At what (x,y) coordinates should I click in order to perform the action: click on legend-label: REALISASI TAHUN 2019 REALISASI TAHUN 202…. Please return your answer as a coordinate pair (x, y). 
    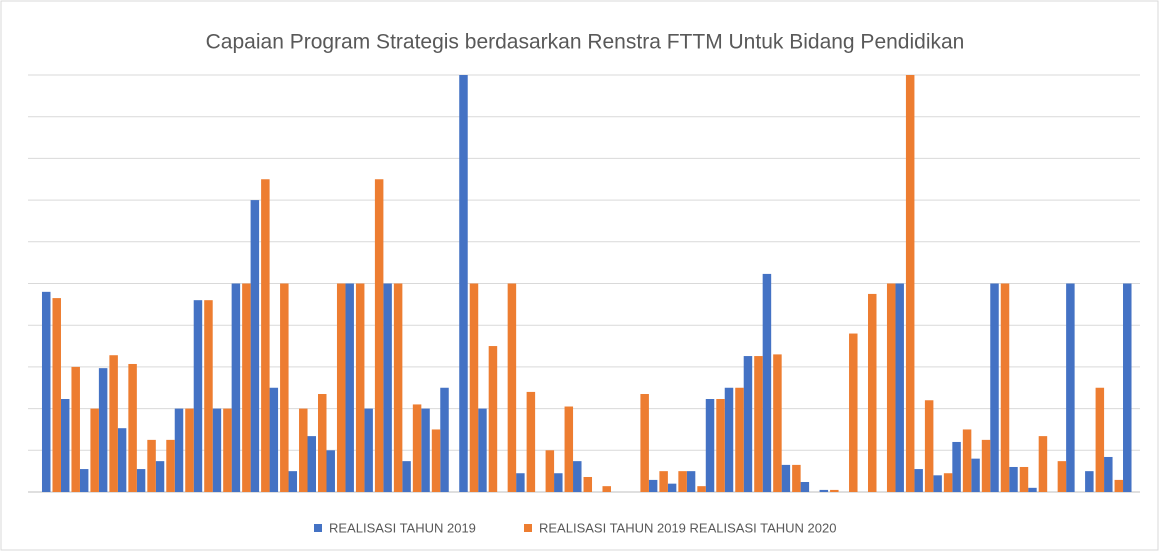
    Looking at the image, I should click on (687, 527).